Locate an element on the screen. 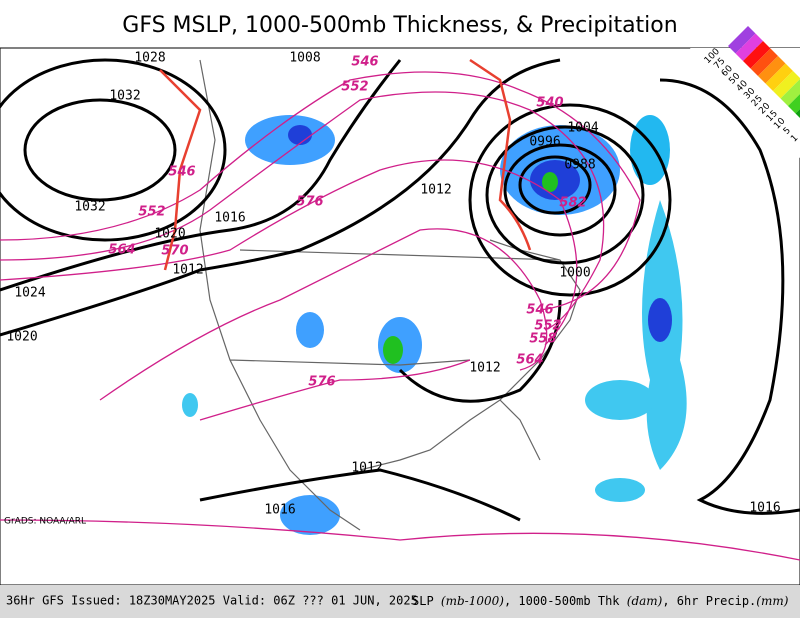 This screenshot has height=618, width=800. isobar-label: 0988 is located at coordinates (579, 165).